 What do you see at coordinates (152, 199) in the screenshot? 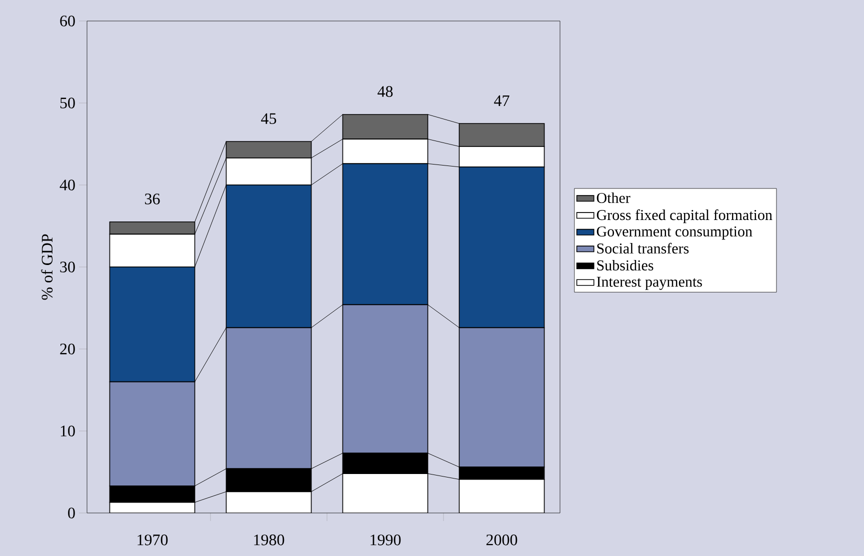
I see `total-label: 36` at bounding box center [152, 199].